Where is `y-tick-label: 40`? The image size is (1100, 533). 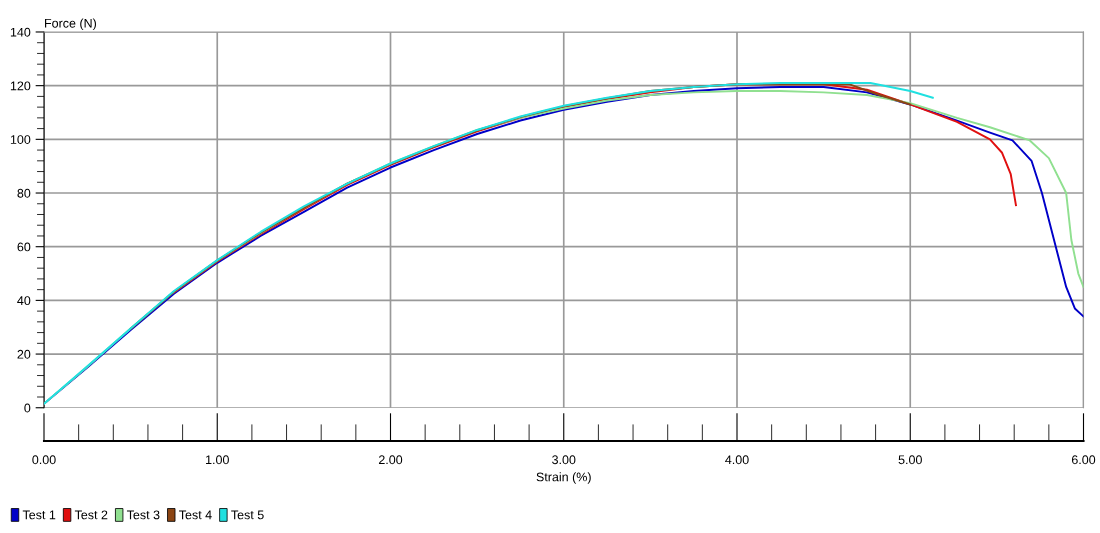
y-tick-label: 40 is located at coordinates (24, 301).